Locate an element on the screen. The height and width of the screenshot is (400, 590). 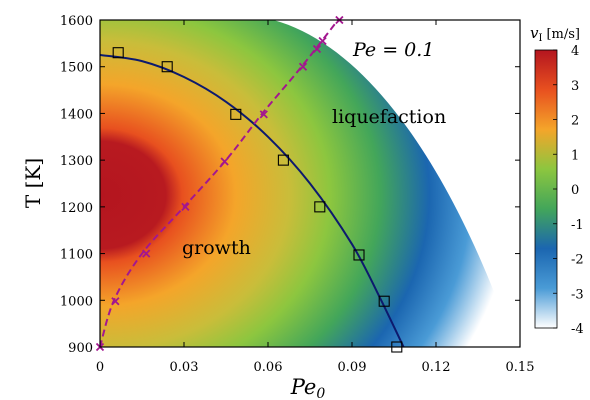
colorbar-tick-label-8: -4 is located at coordinates (577, 329).